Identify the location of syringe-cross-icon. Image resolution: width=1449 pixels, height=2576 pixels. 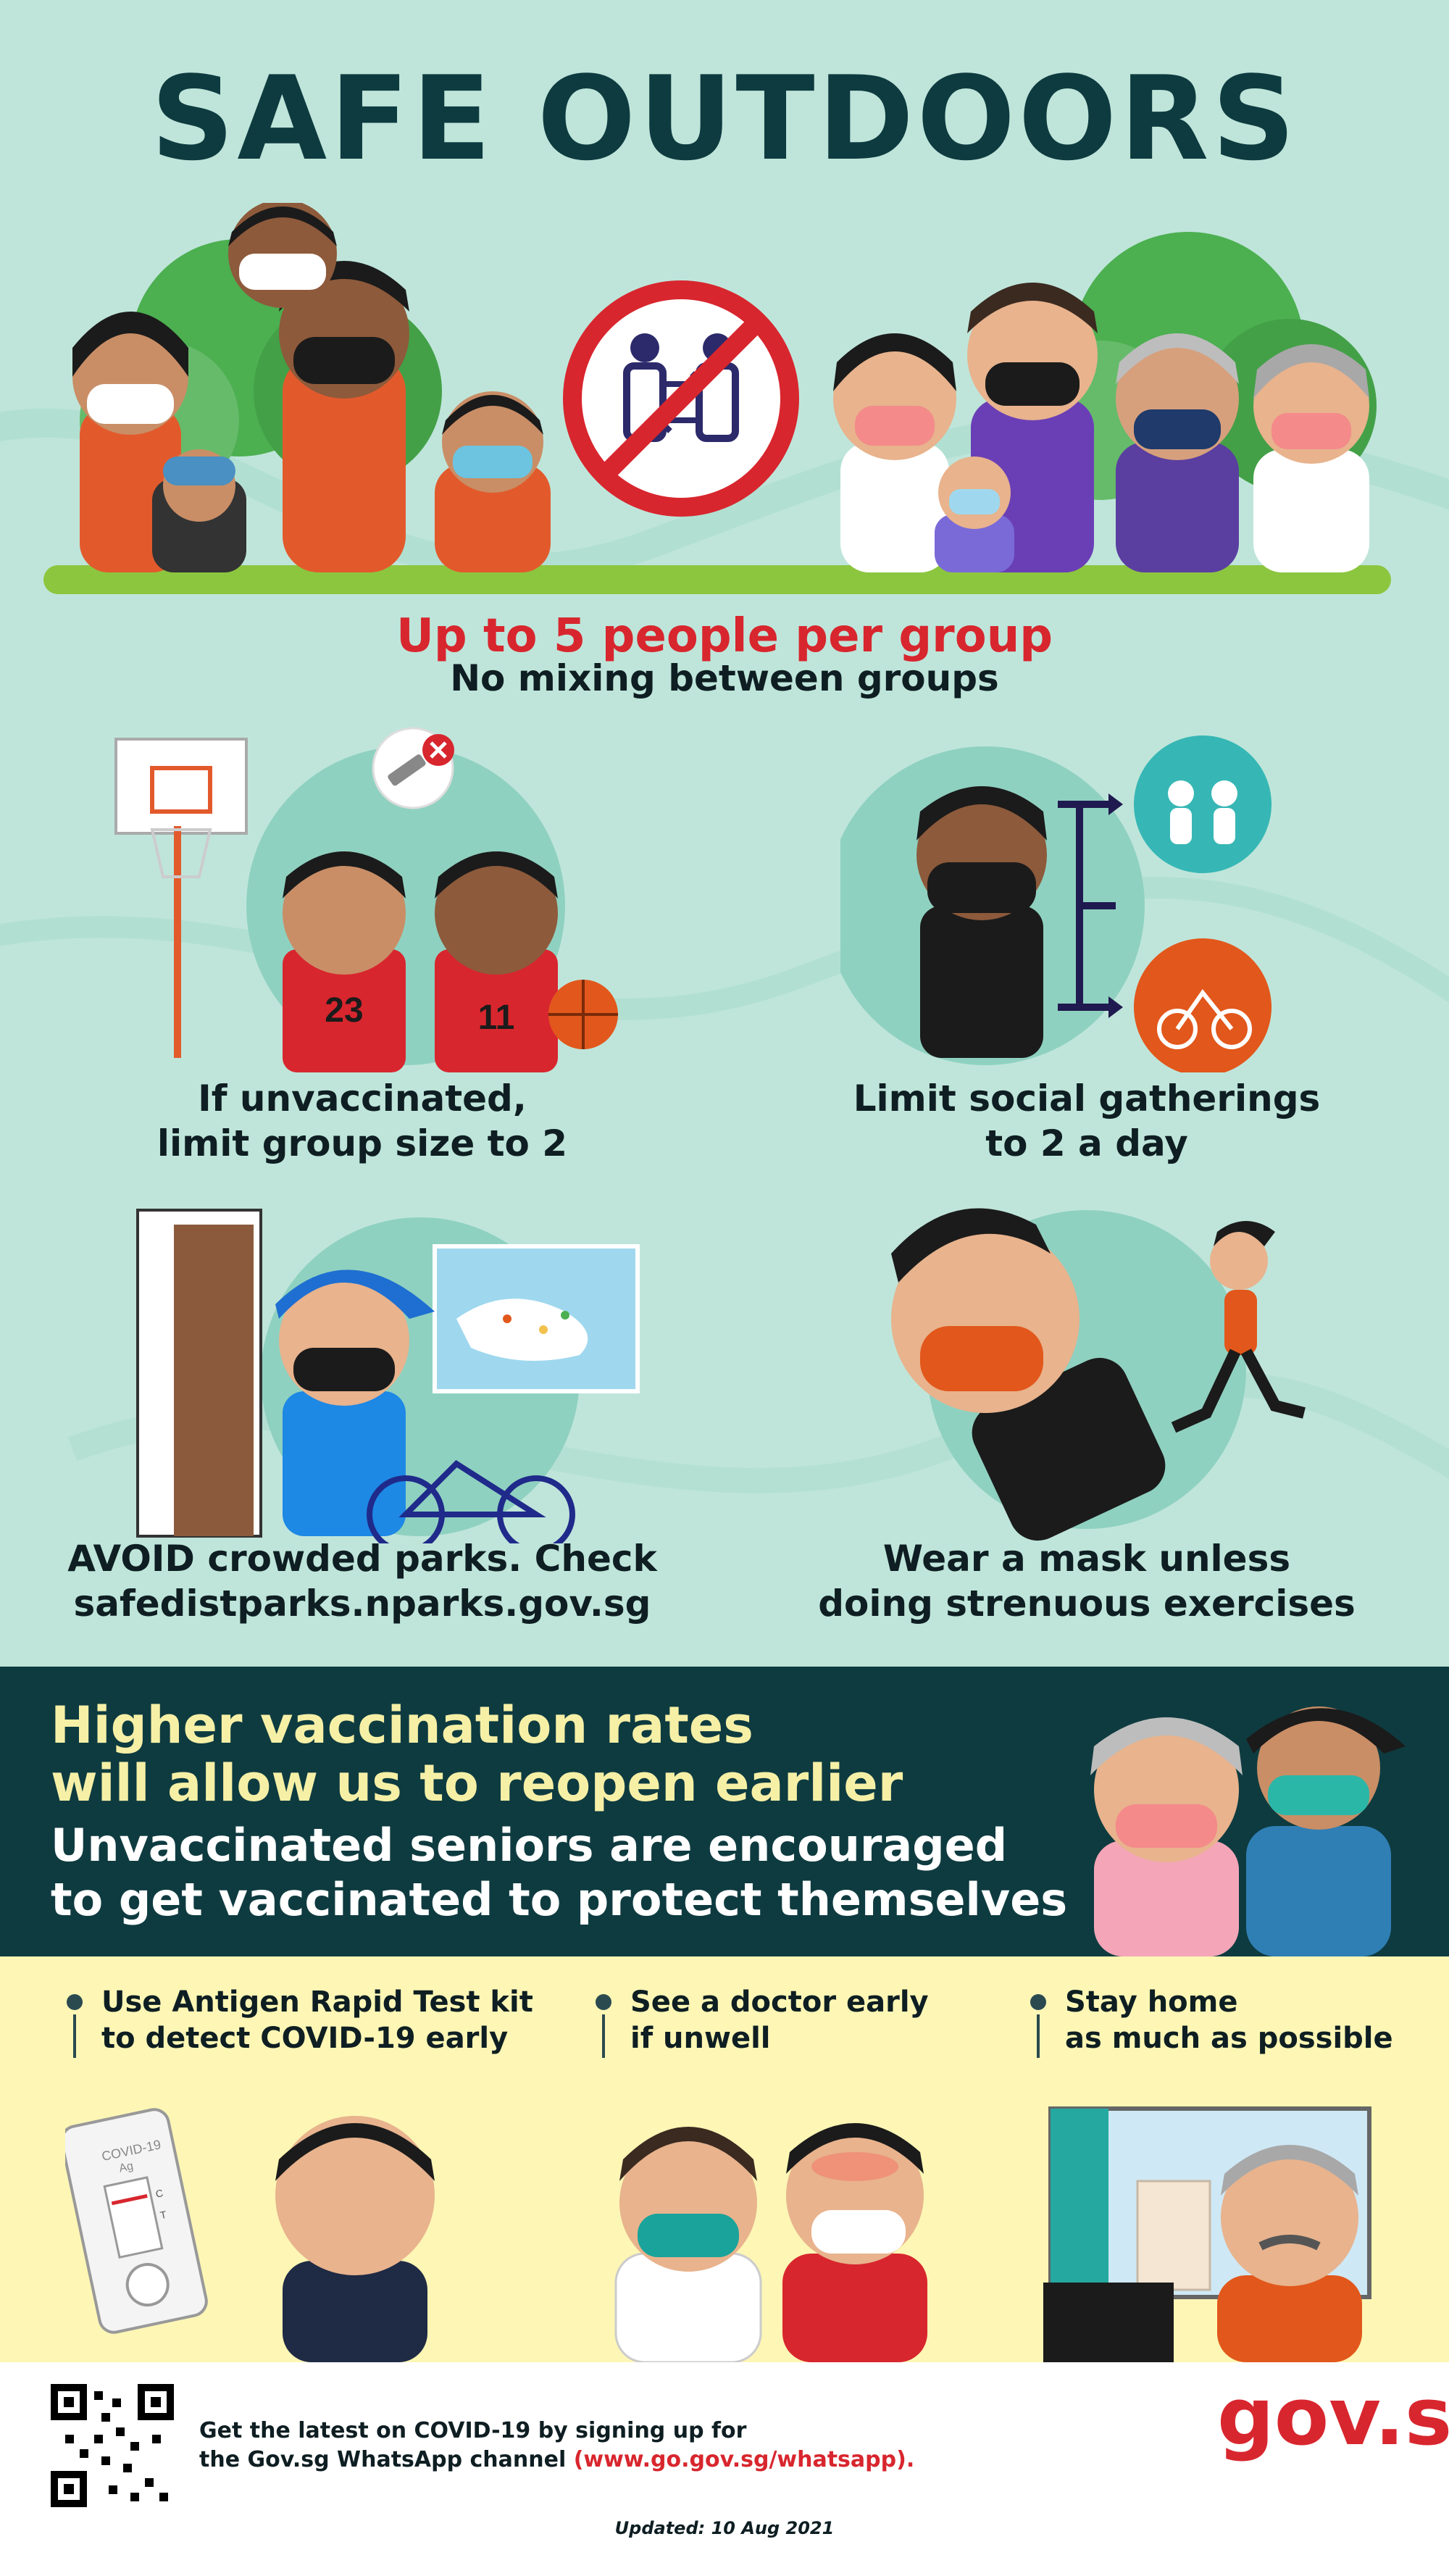
(413, 768).